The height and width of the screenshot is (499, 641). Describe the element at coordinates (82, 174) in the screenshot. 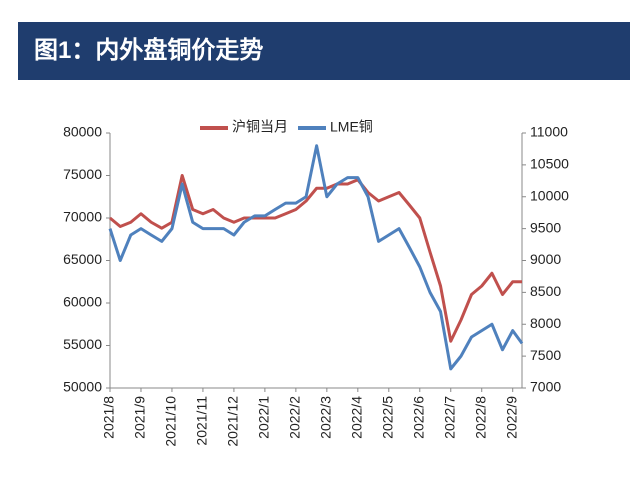

I see `y-tick-label: 75000` at that location.